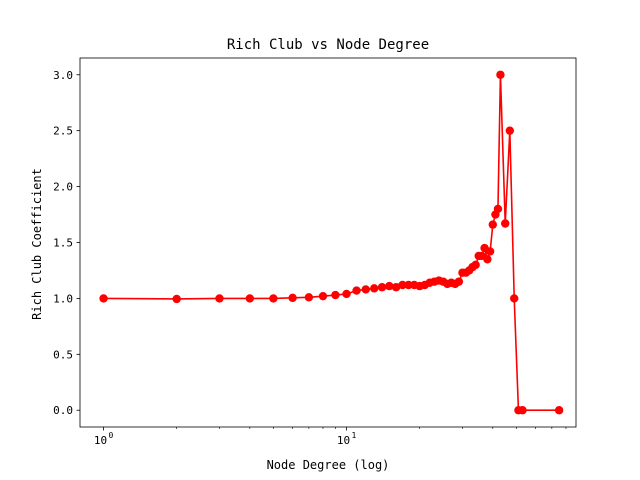 The height and width of the screenshot is (480, 640). I want to click on x-tick-label-exponent: 0, so click(111, 435).